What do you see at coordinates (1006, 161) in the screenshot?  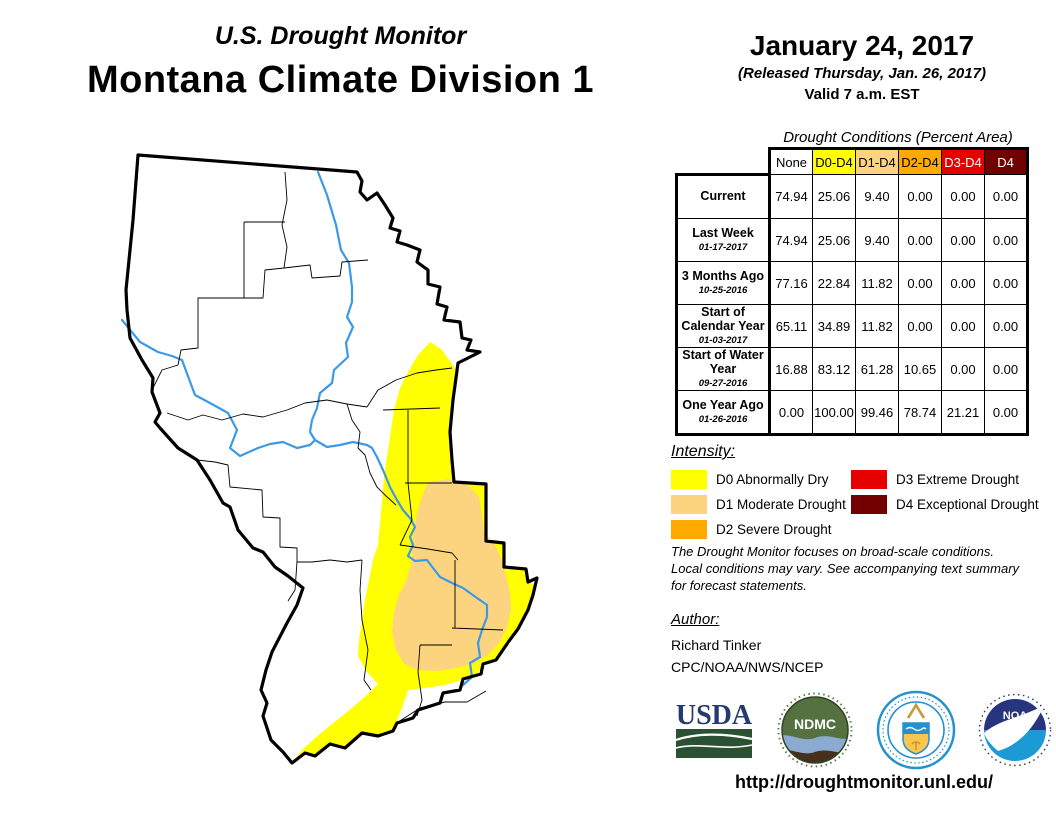 I see `col-header-d4: D4` at bounding box center [1006, 161].